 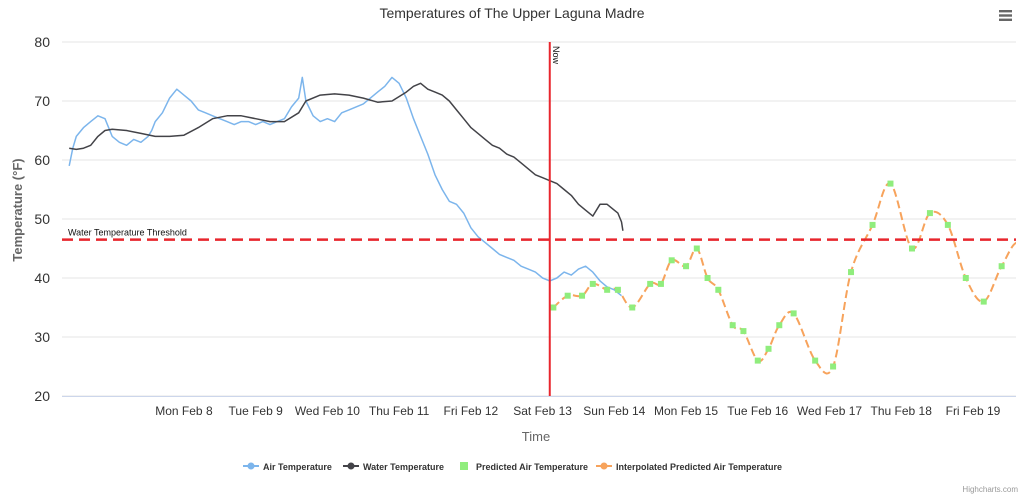 What do you see at coordinates (511, 13) in the screenshot?
I see `chart-title: Temperatures of The Upper Laguna Madre` at bounding box center [511, 13].